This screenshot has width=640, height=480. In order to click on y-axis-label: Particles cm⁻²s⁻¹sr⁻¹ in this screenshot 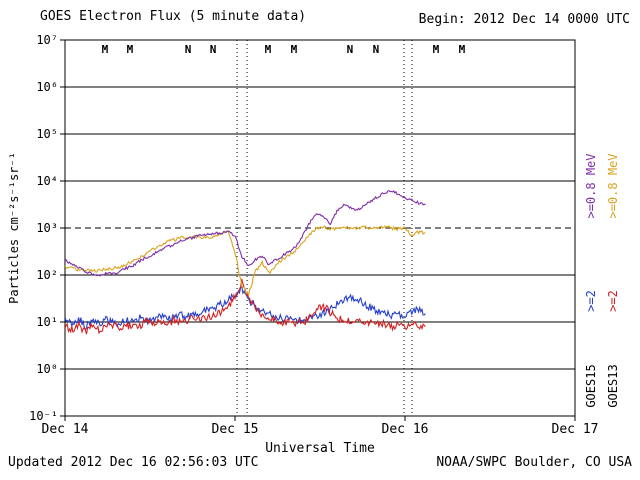, I will do `click(14, 228)`.